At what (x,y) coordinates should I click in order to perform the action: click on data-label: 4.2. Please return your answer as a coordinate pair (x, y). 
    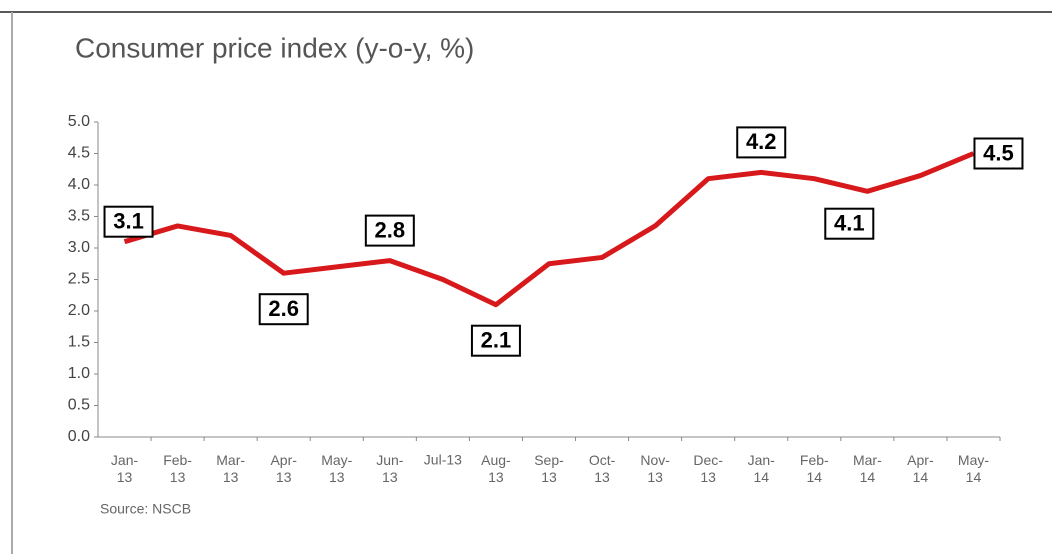
    Looking at the image, I should click on (761, 141).